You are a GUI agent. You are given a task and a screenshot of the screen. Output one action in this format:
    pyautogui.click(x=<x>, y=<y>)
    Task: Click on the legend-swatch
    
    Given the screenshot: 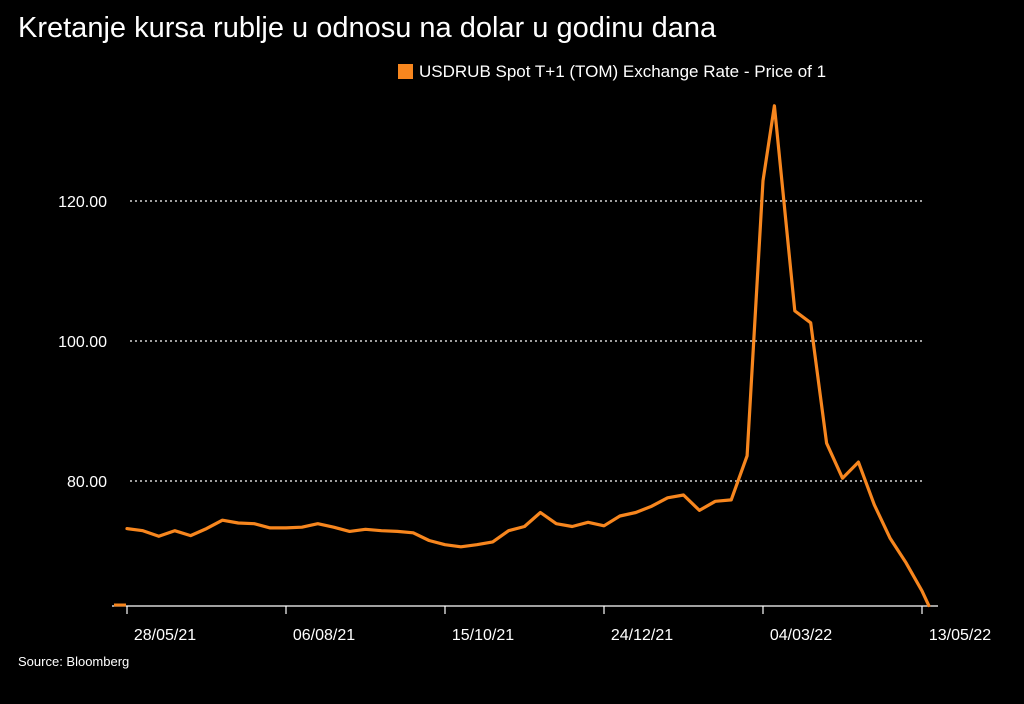 What is the action you would take?
    pyautogui.click(x=405, y=71)
    